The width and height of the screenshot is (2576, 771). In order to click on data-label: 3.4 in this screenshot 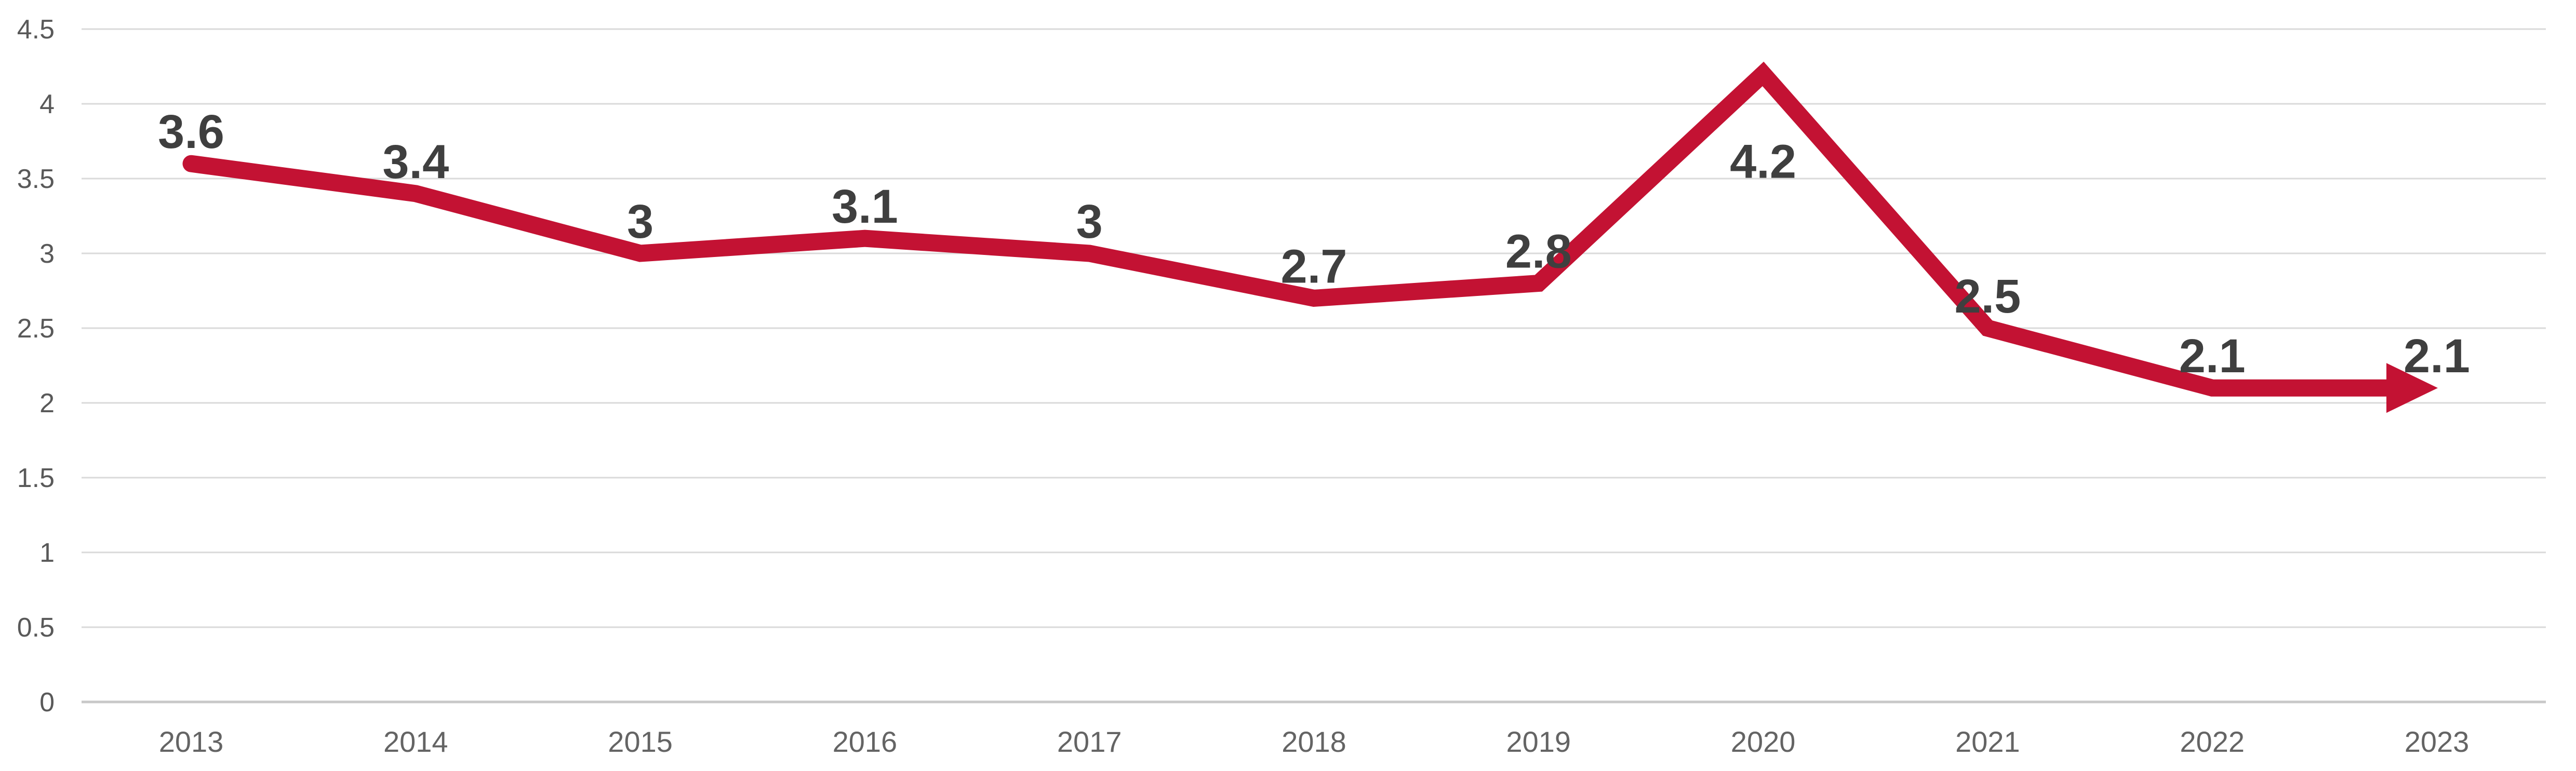, I will do `click(415, 162)`.